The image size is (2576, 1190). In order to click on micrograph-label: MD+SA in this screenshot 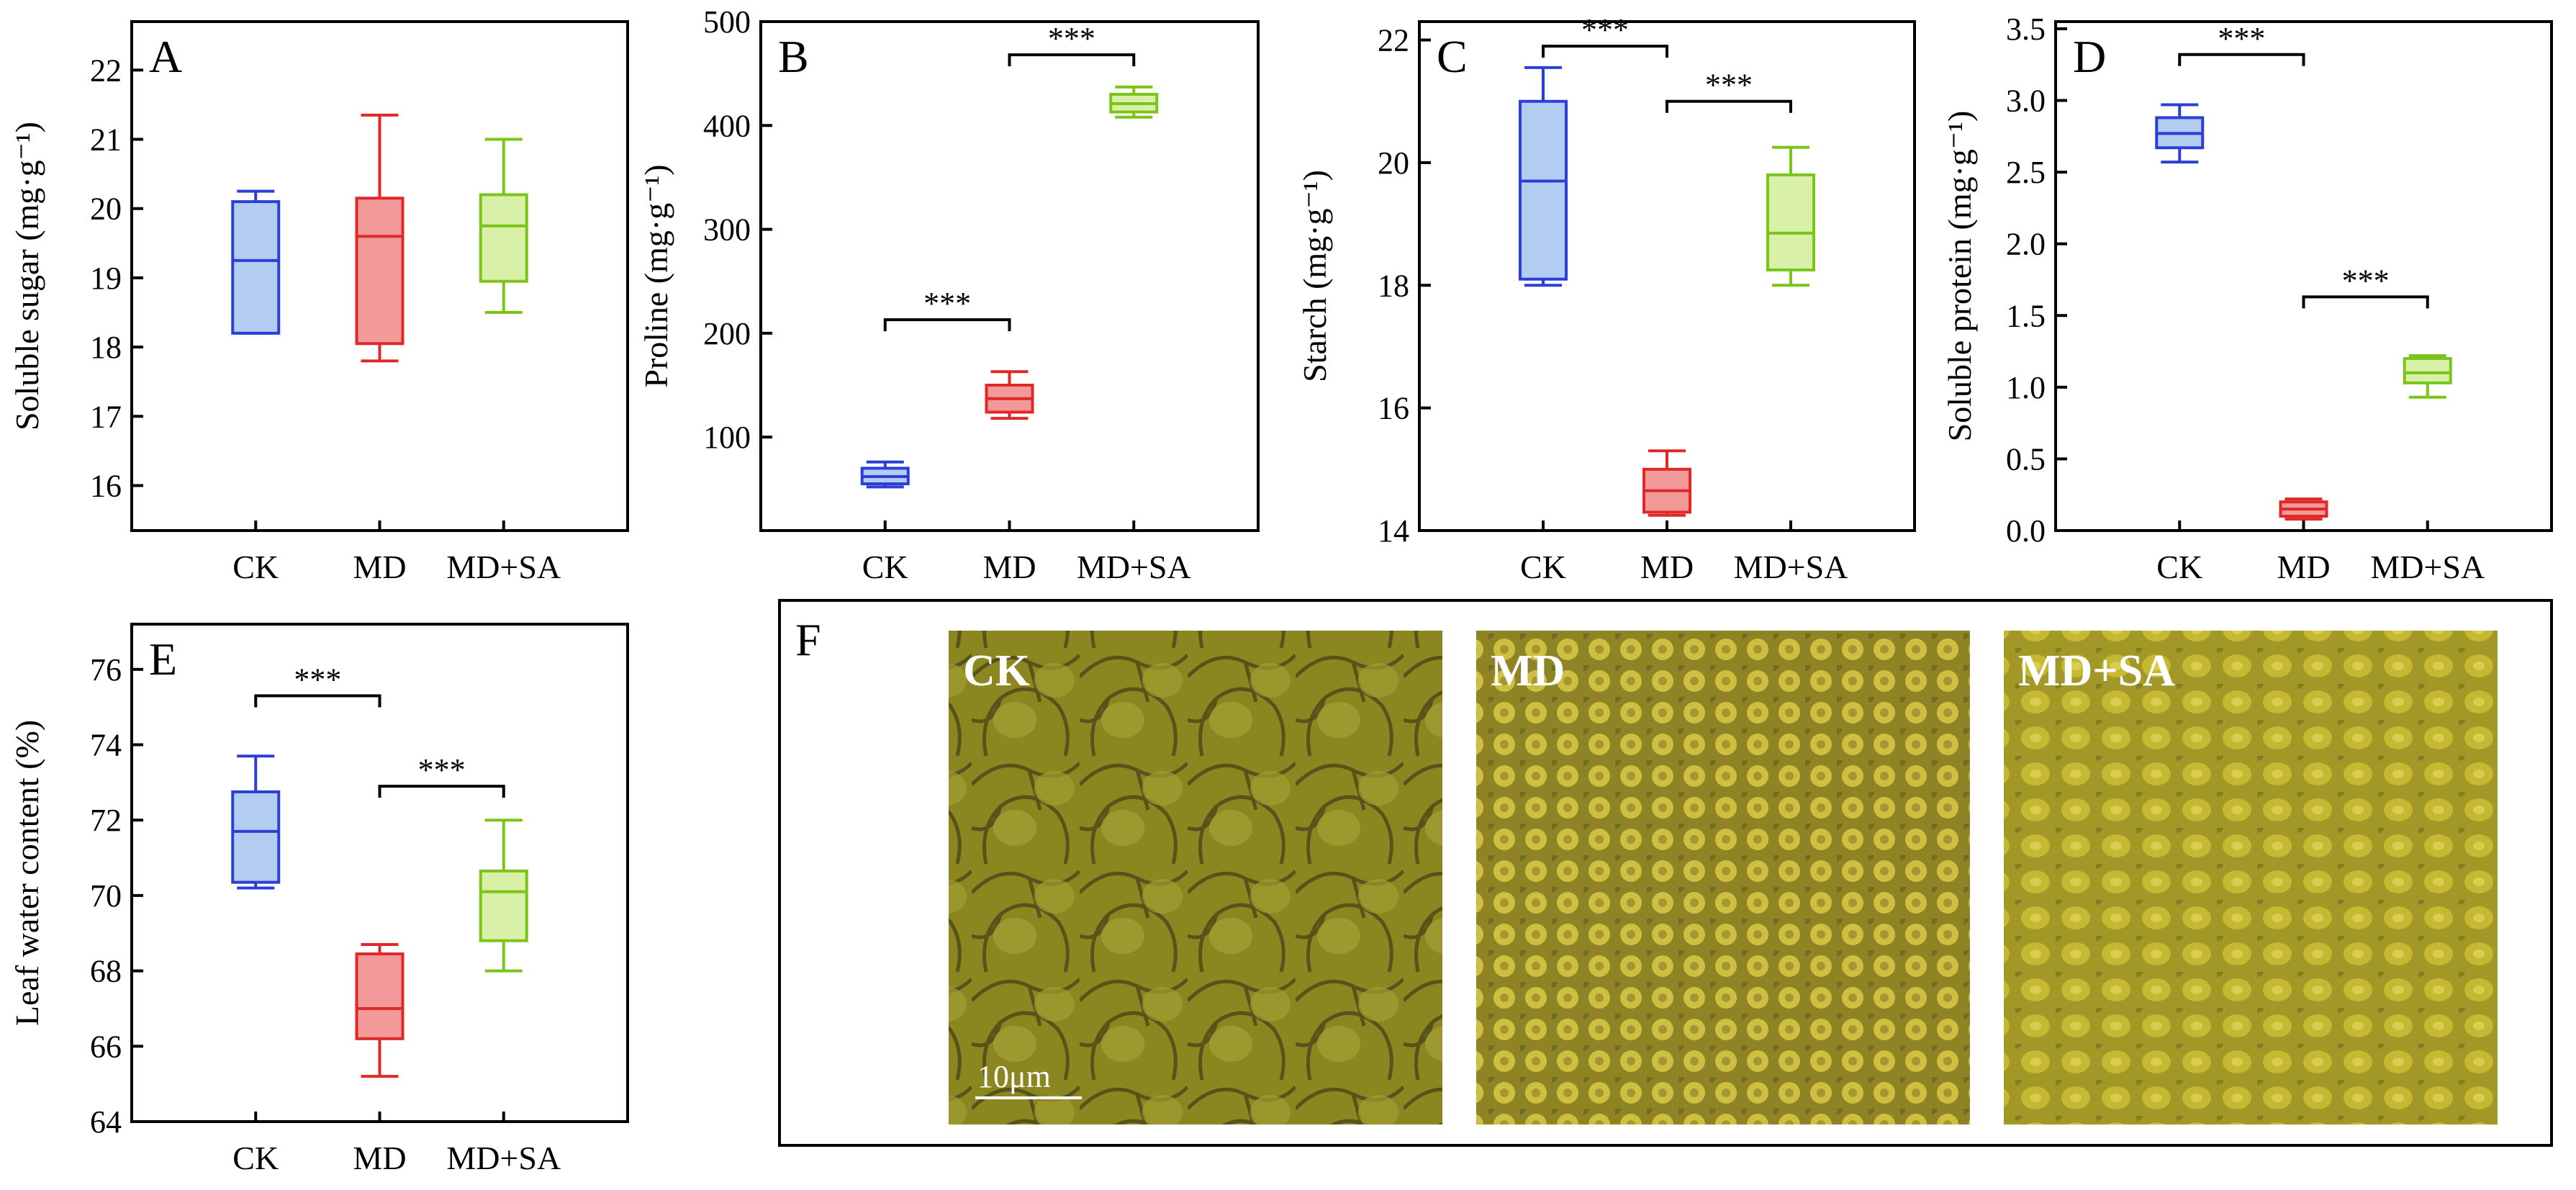, I will do `click(2096, 670)`.